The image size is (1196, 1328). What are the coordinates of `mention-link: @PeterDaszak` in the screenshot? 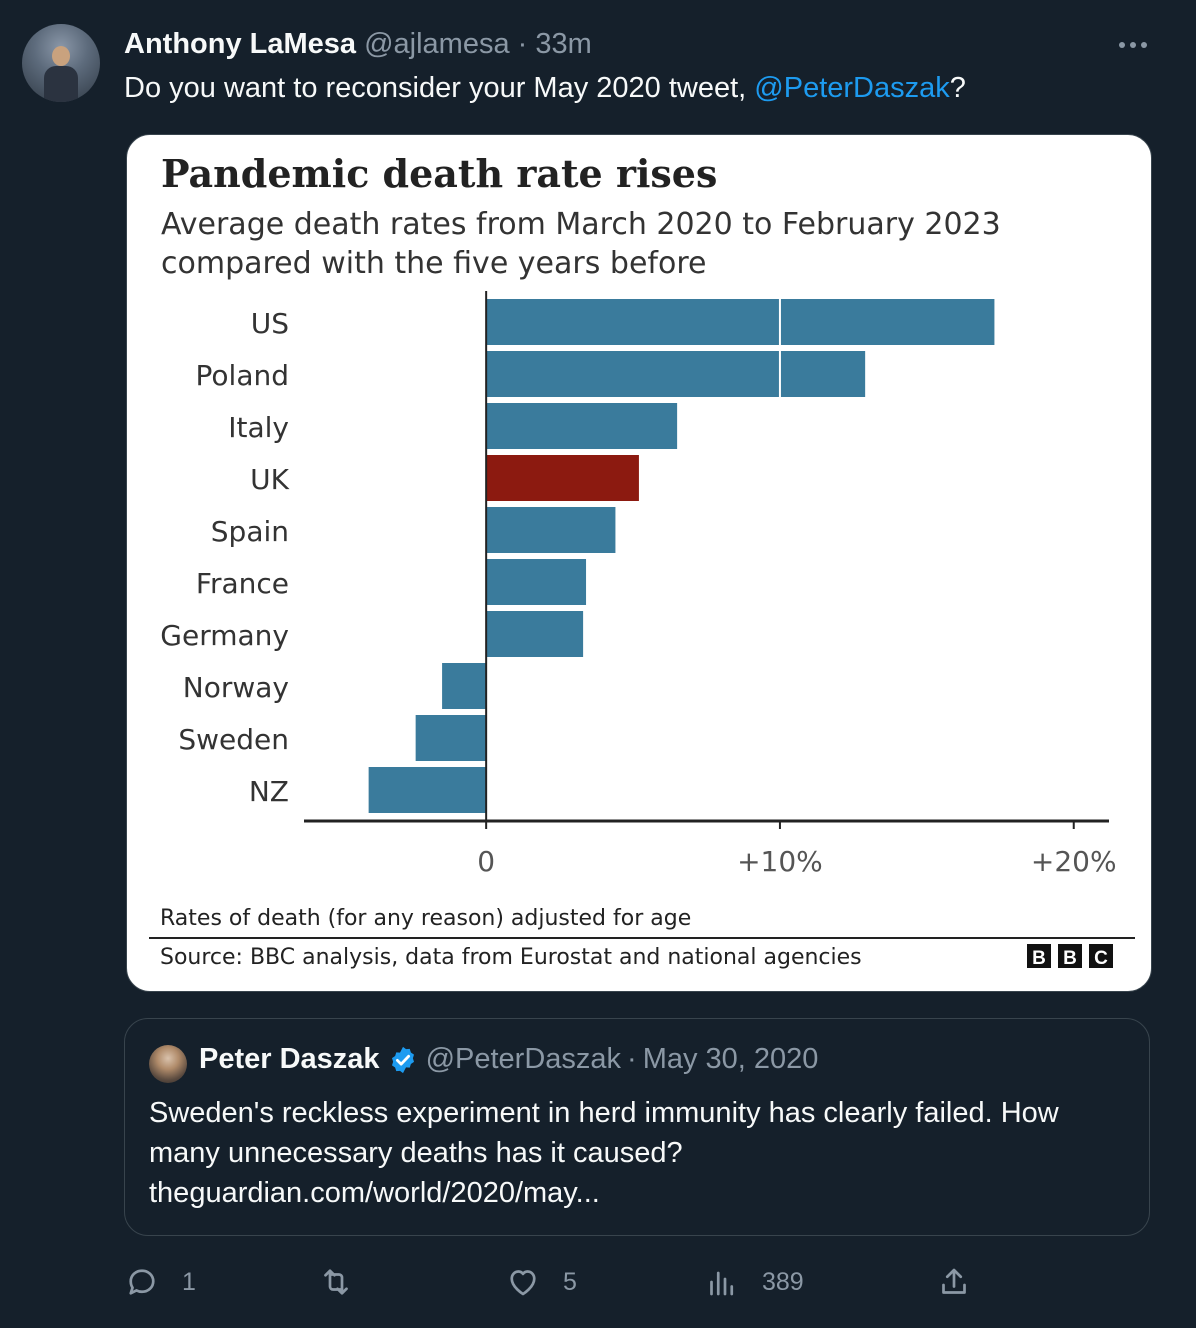 It's located at (852, 88).